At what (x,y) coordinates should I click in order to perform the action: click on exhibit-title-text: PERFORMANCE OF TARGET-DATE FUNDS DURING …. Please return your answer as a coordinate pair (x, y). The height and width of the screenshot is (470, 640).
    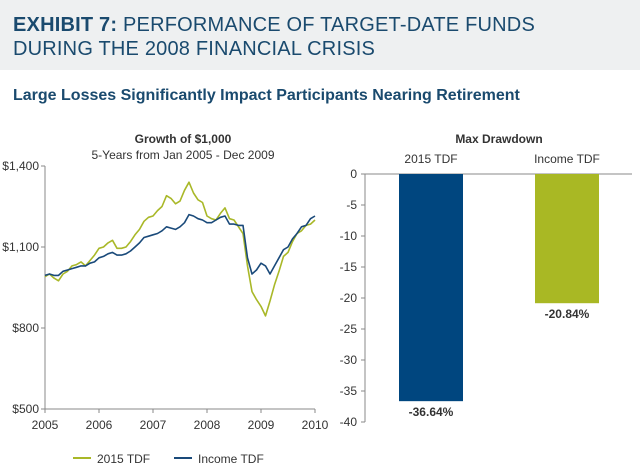
    Looking at the image, I should click on (274, 37).